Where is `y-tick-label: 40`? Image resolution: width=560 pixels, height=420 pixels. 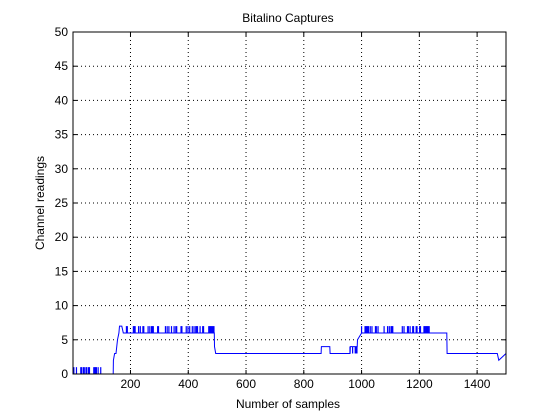
y-tick-label: 40 is located at coordinates (62, 100).